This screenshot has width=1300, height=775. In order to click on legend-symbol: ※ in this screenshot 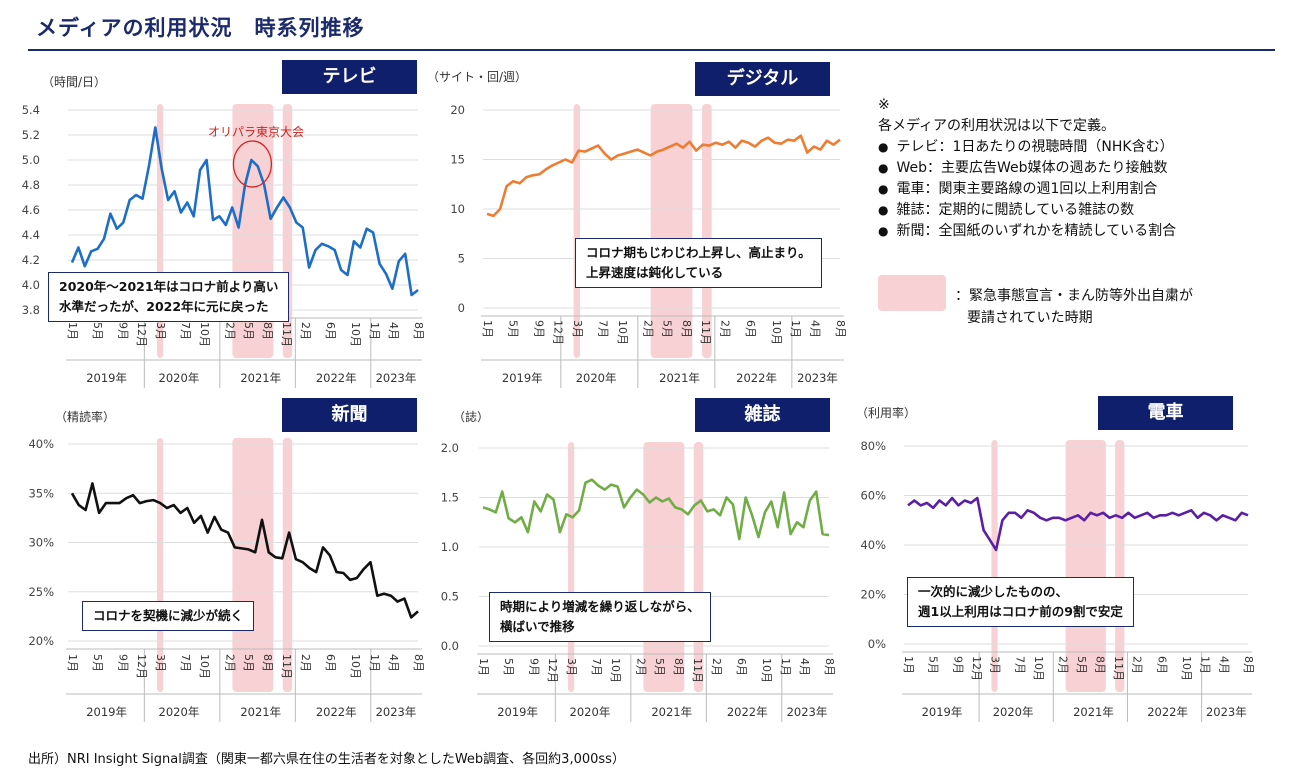, I will do `click(884, 105)`.